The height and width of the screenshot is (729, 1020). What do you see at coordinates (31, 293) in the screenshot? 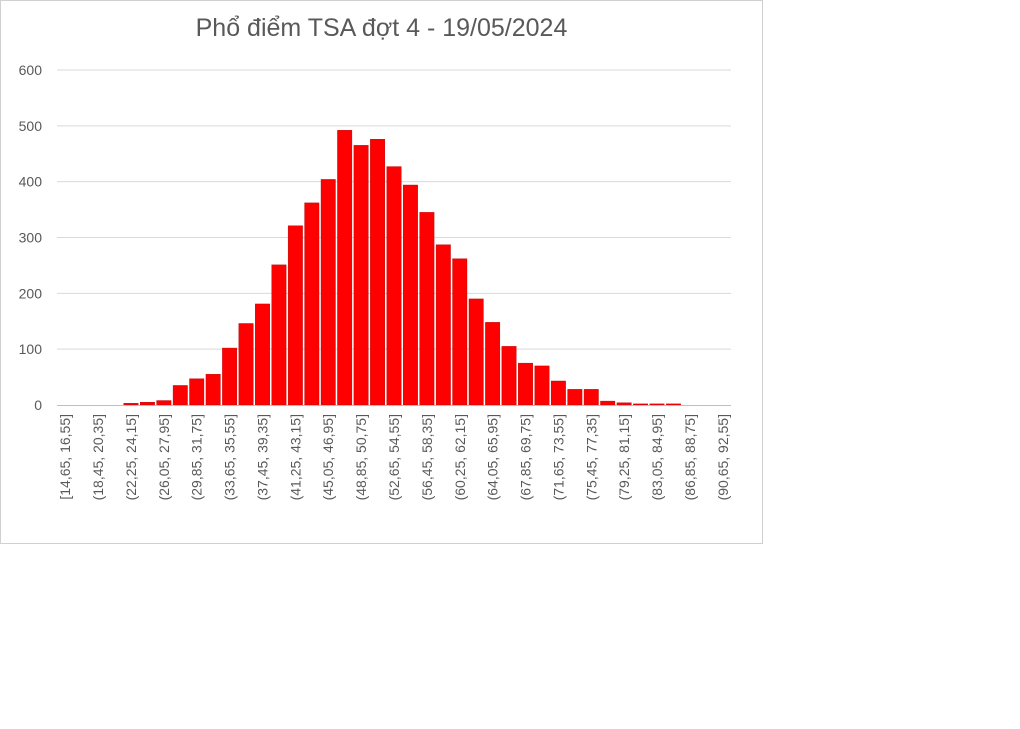
I see `y-tick-label: 200` at bounding box center [31, 293].